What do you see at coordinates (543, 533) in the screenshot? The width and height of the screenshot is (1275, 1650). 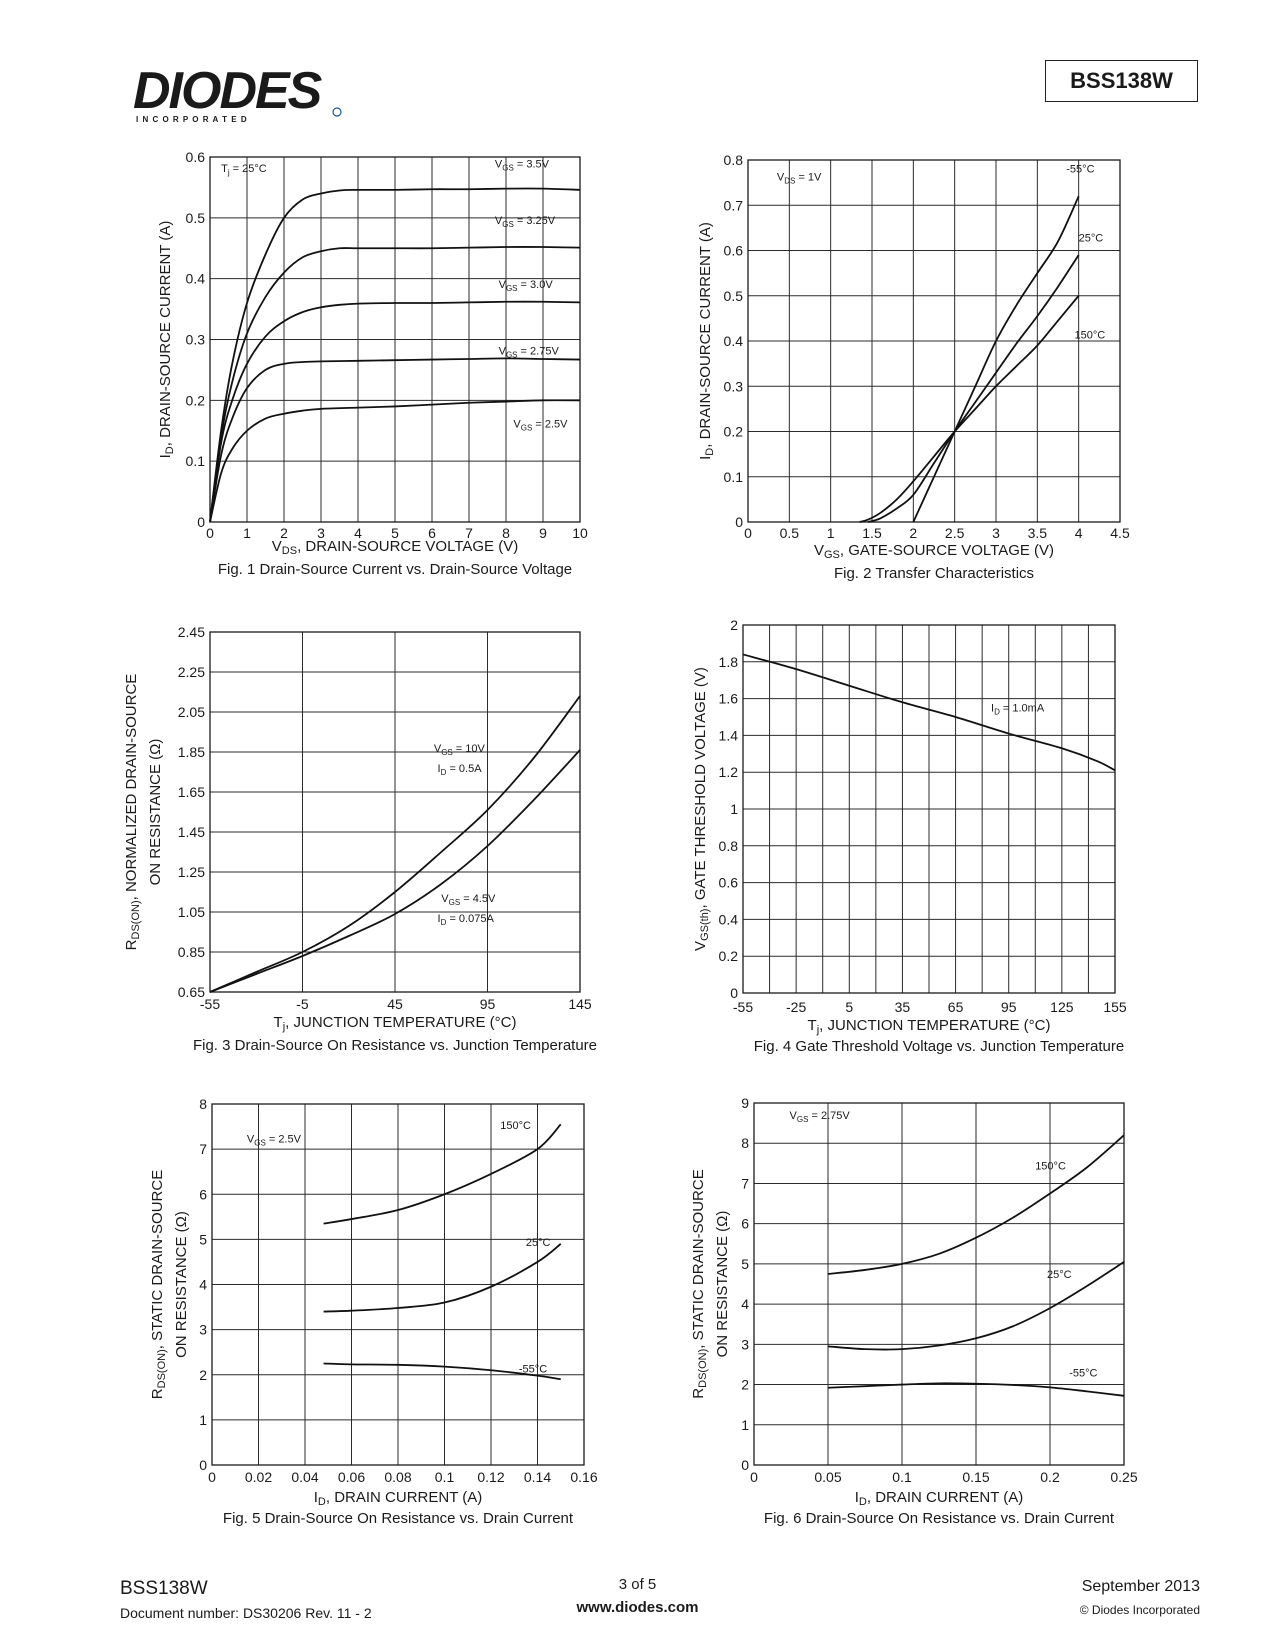 I see `fig1-xtick-label: 9` at bounding box center [543, 533].